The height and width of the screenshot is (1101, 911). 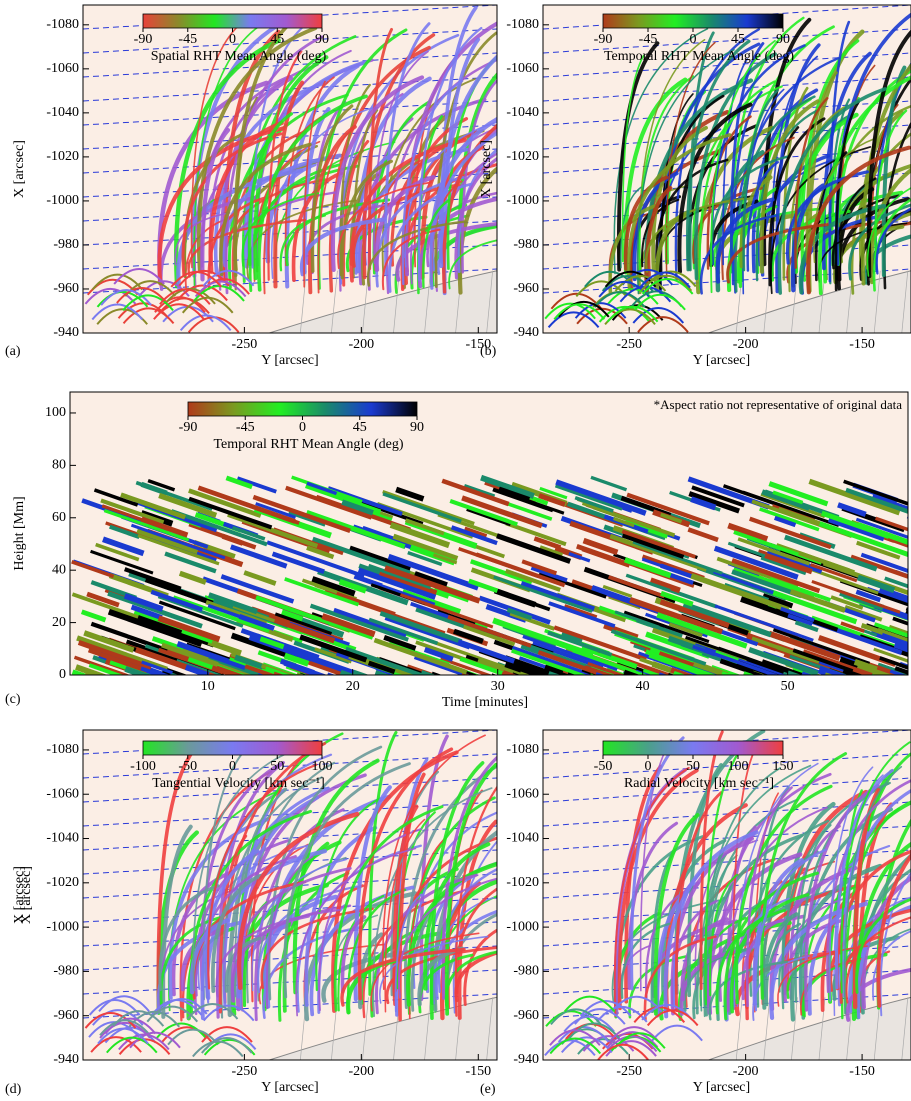 I want to click on panel-label: (c), so click(x=13, y=699).